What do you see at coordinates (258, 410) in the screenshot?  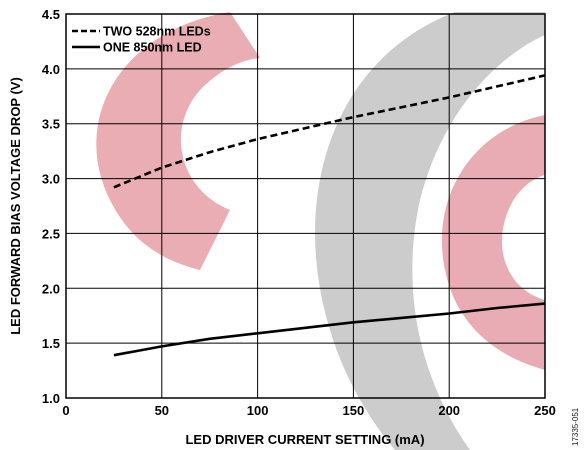 I see `x-tick-label: 100` at bounding box center [258, 410].